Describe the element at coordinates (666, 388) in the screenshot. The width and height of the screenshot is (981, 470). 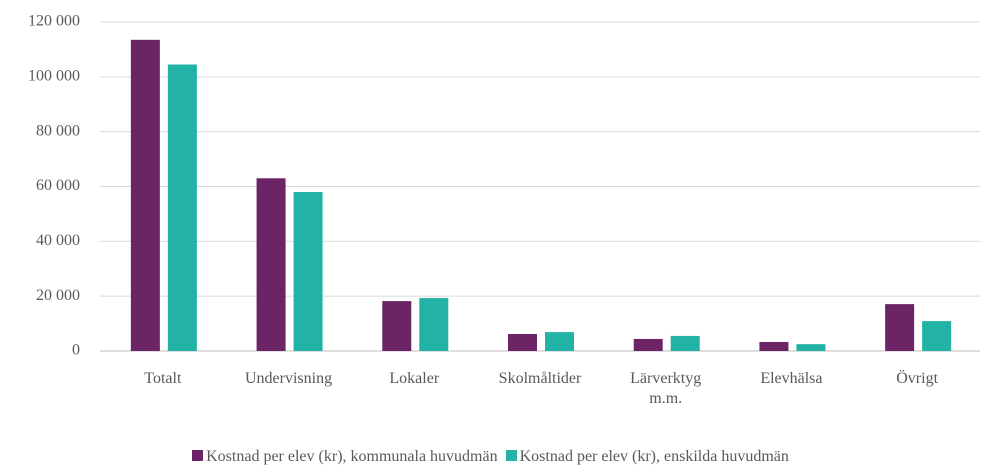
I see `x-tick-label: Lärverktyg m.m.` at that location.